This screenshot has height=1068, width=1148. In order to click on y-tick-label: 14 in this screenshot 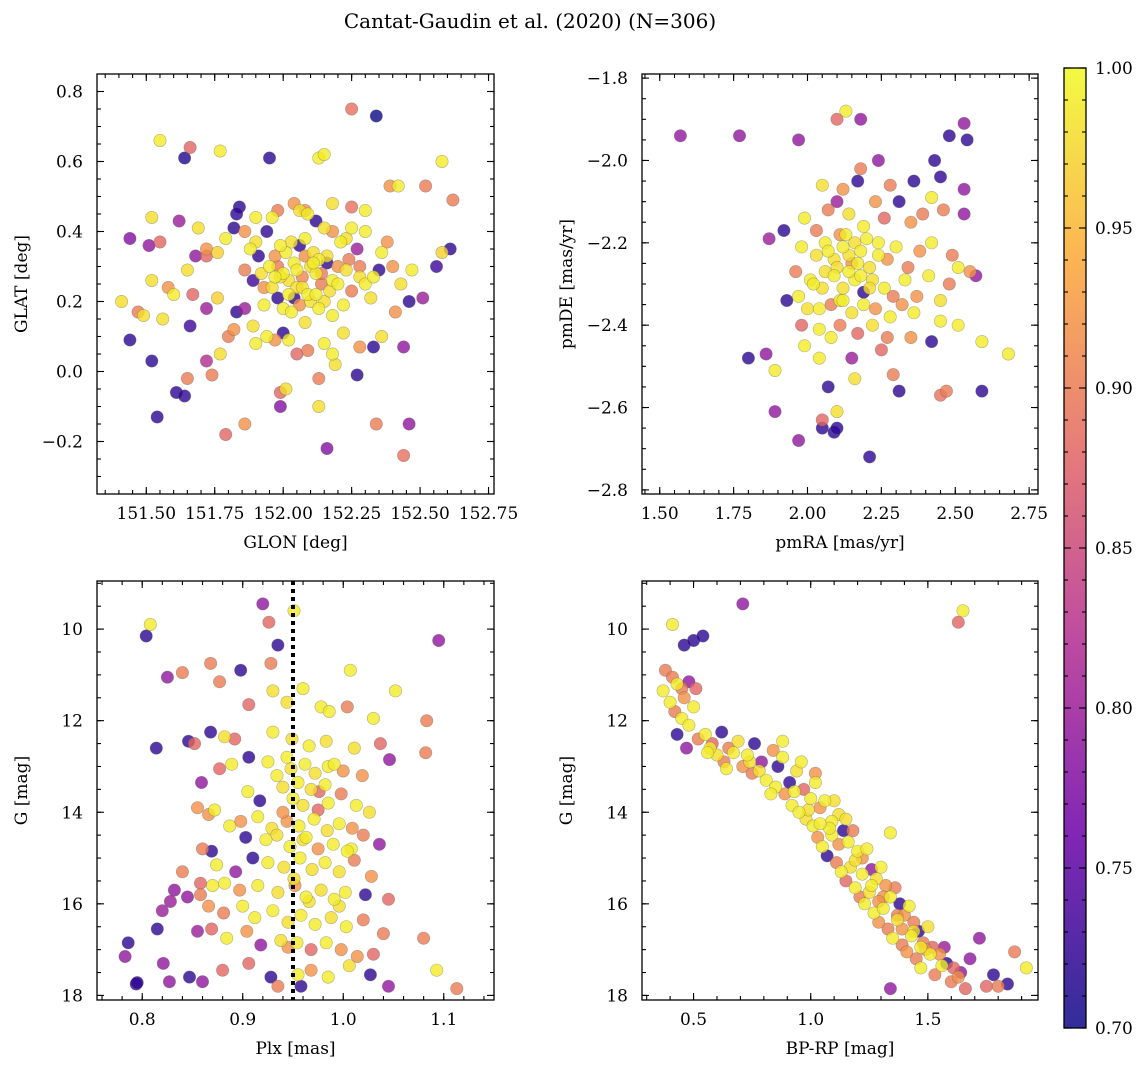, I will do `click(617, 813)`.